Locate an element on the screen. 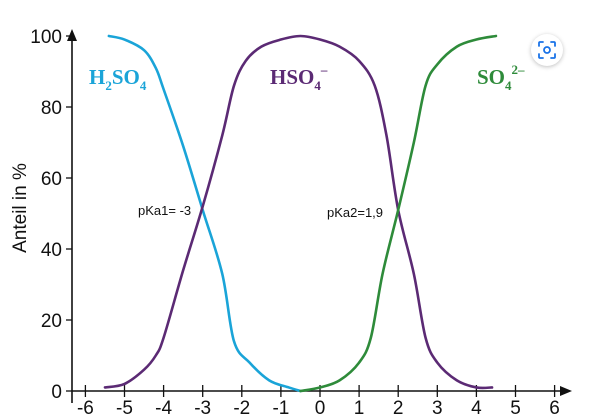 Image resolution: width=603 pixels, height=418 pixels. annotation-pka1: pKa1= -3 is located at coordinates (164, 210).